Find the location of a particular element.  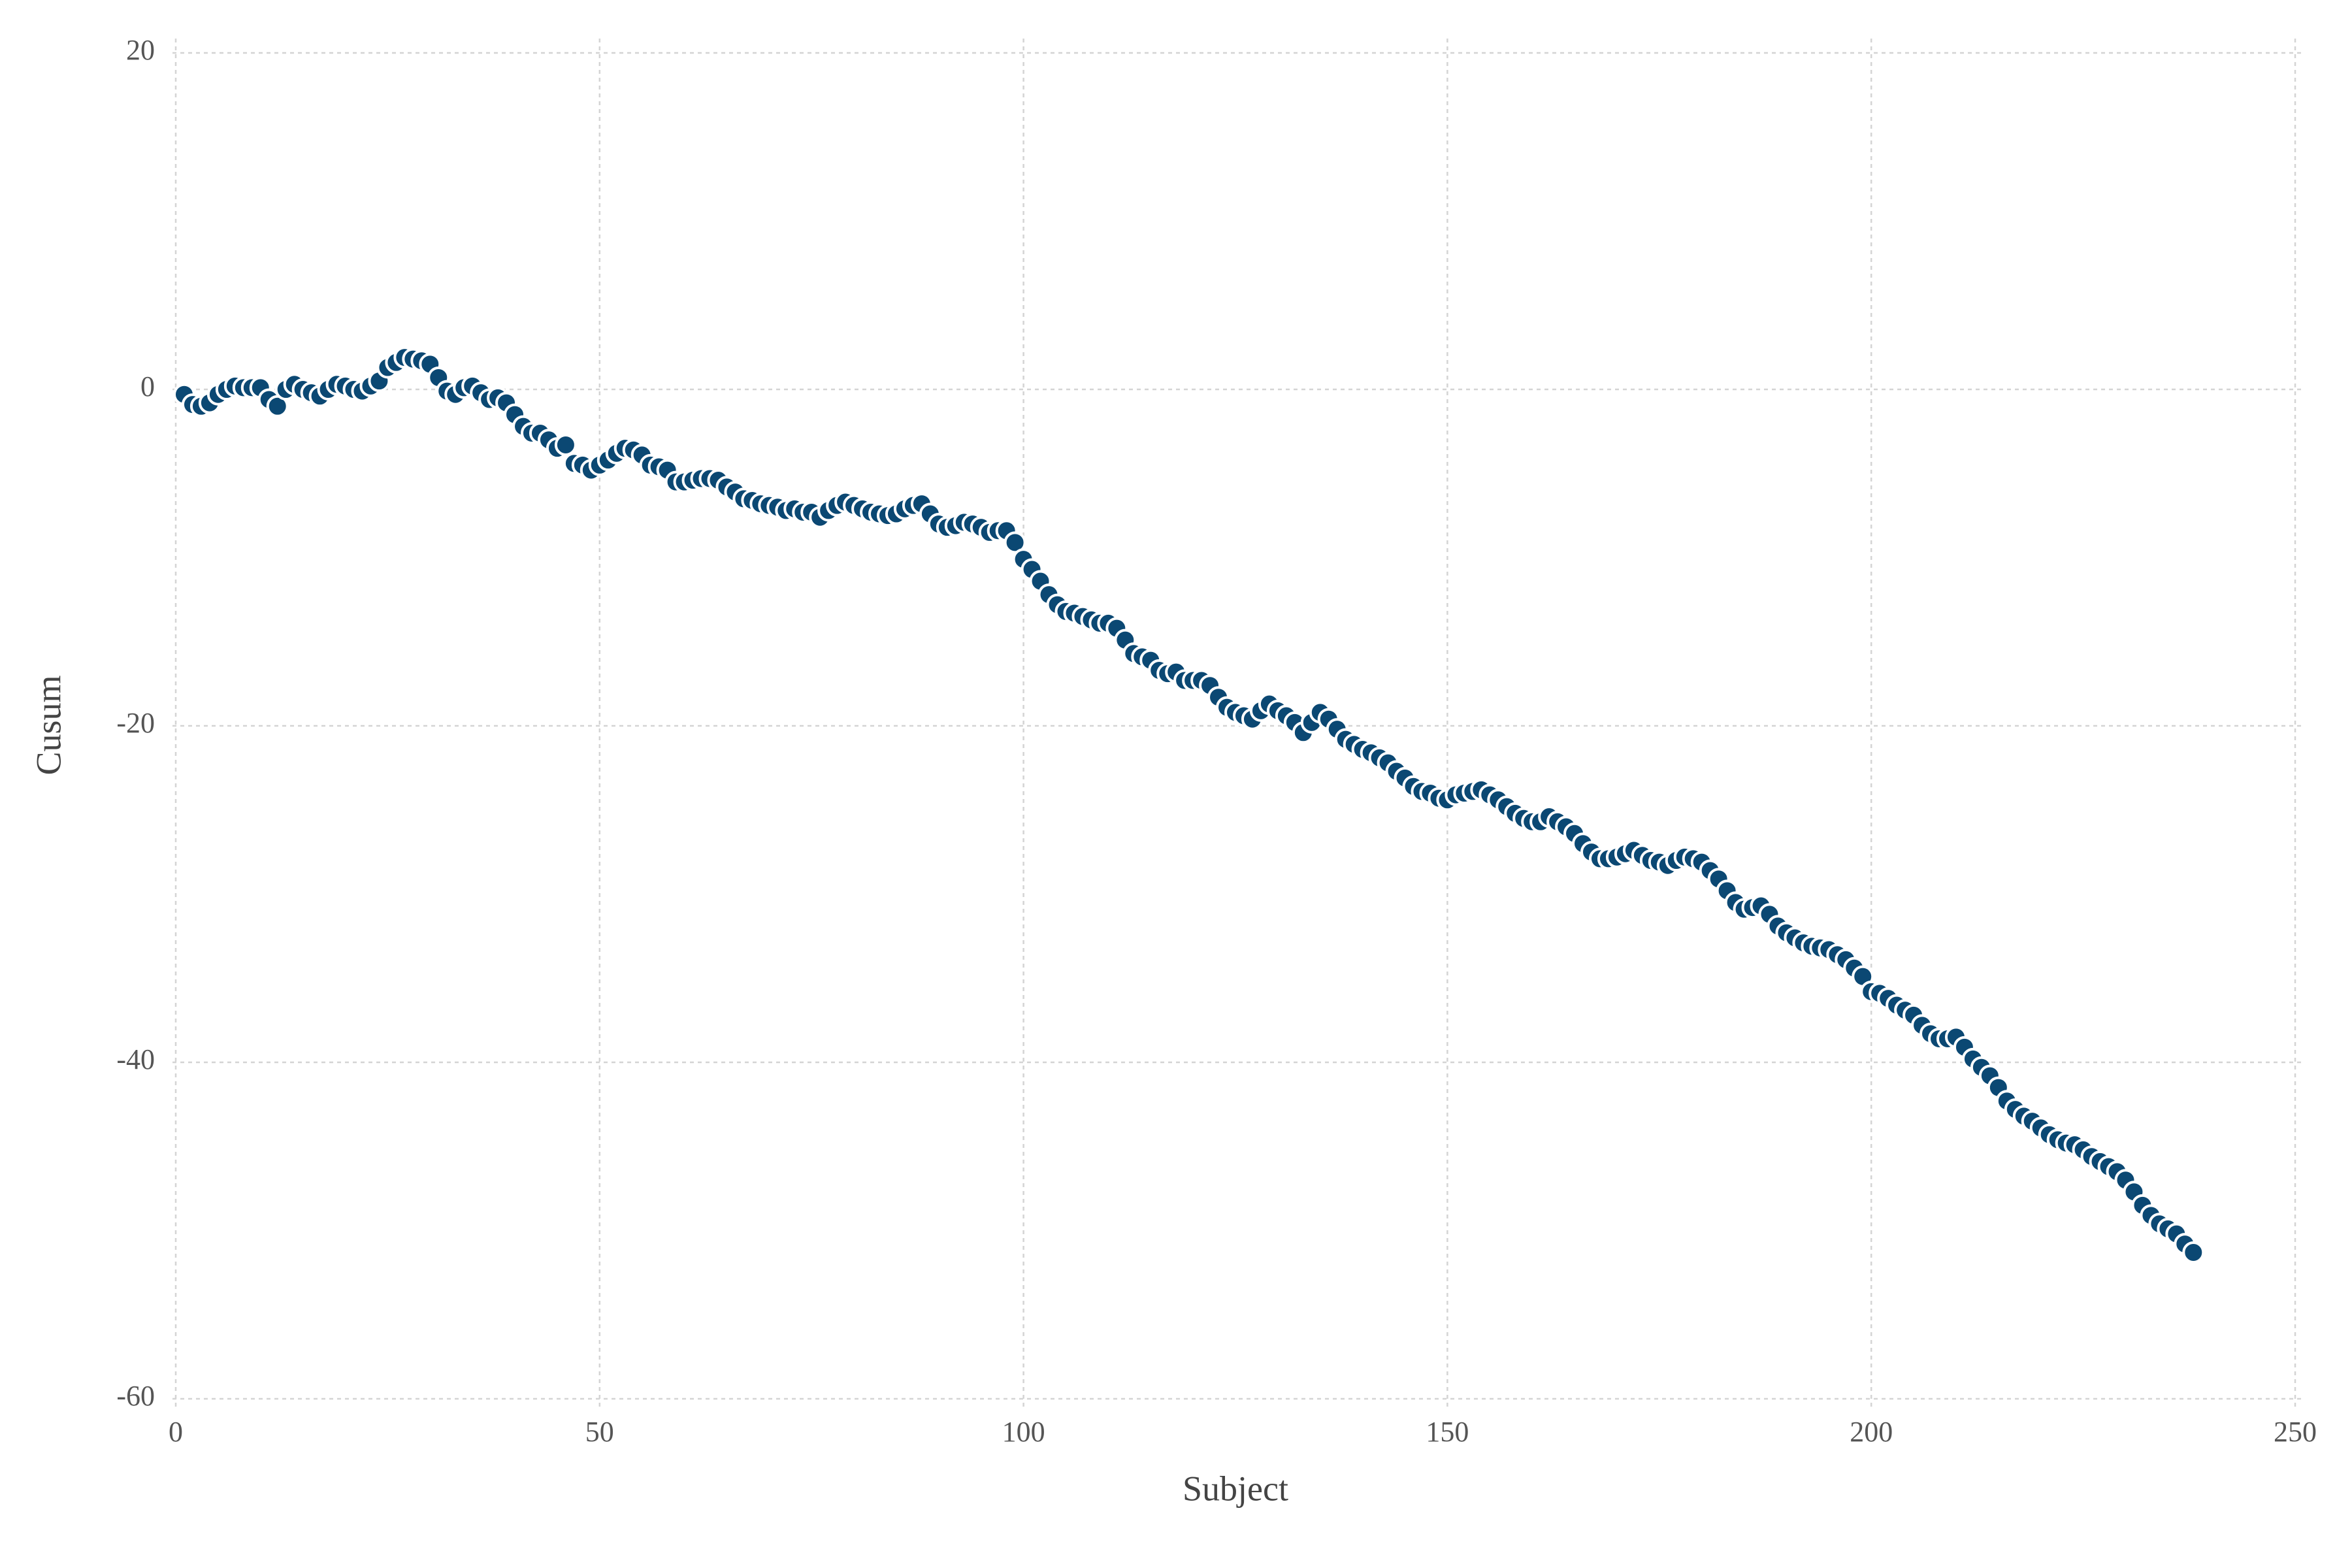

y-tick-label: -40 is located at coordinates (135, 1059).